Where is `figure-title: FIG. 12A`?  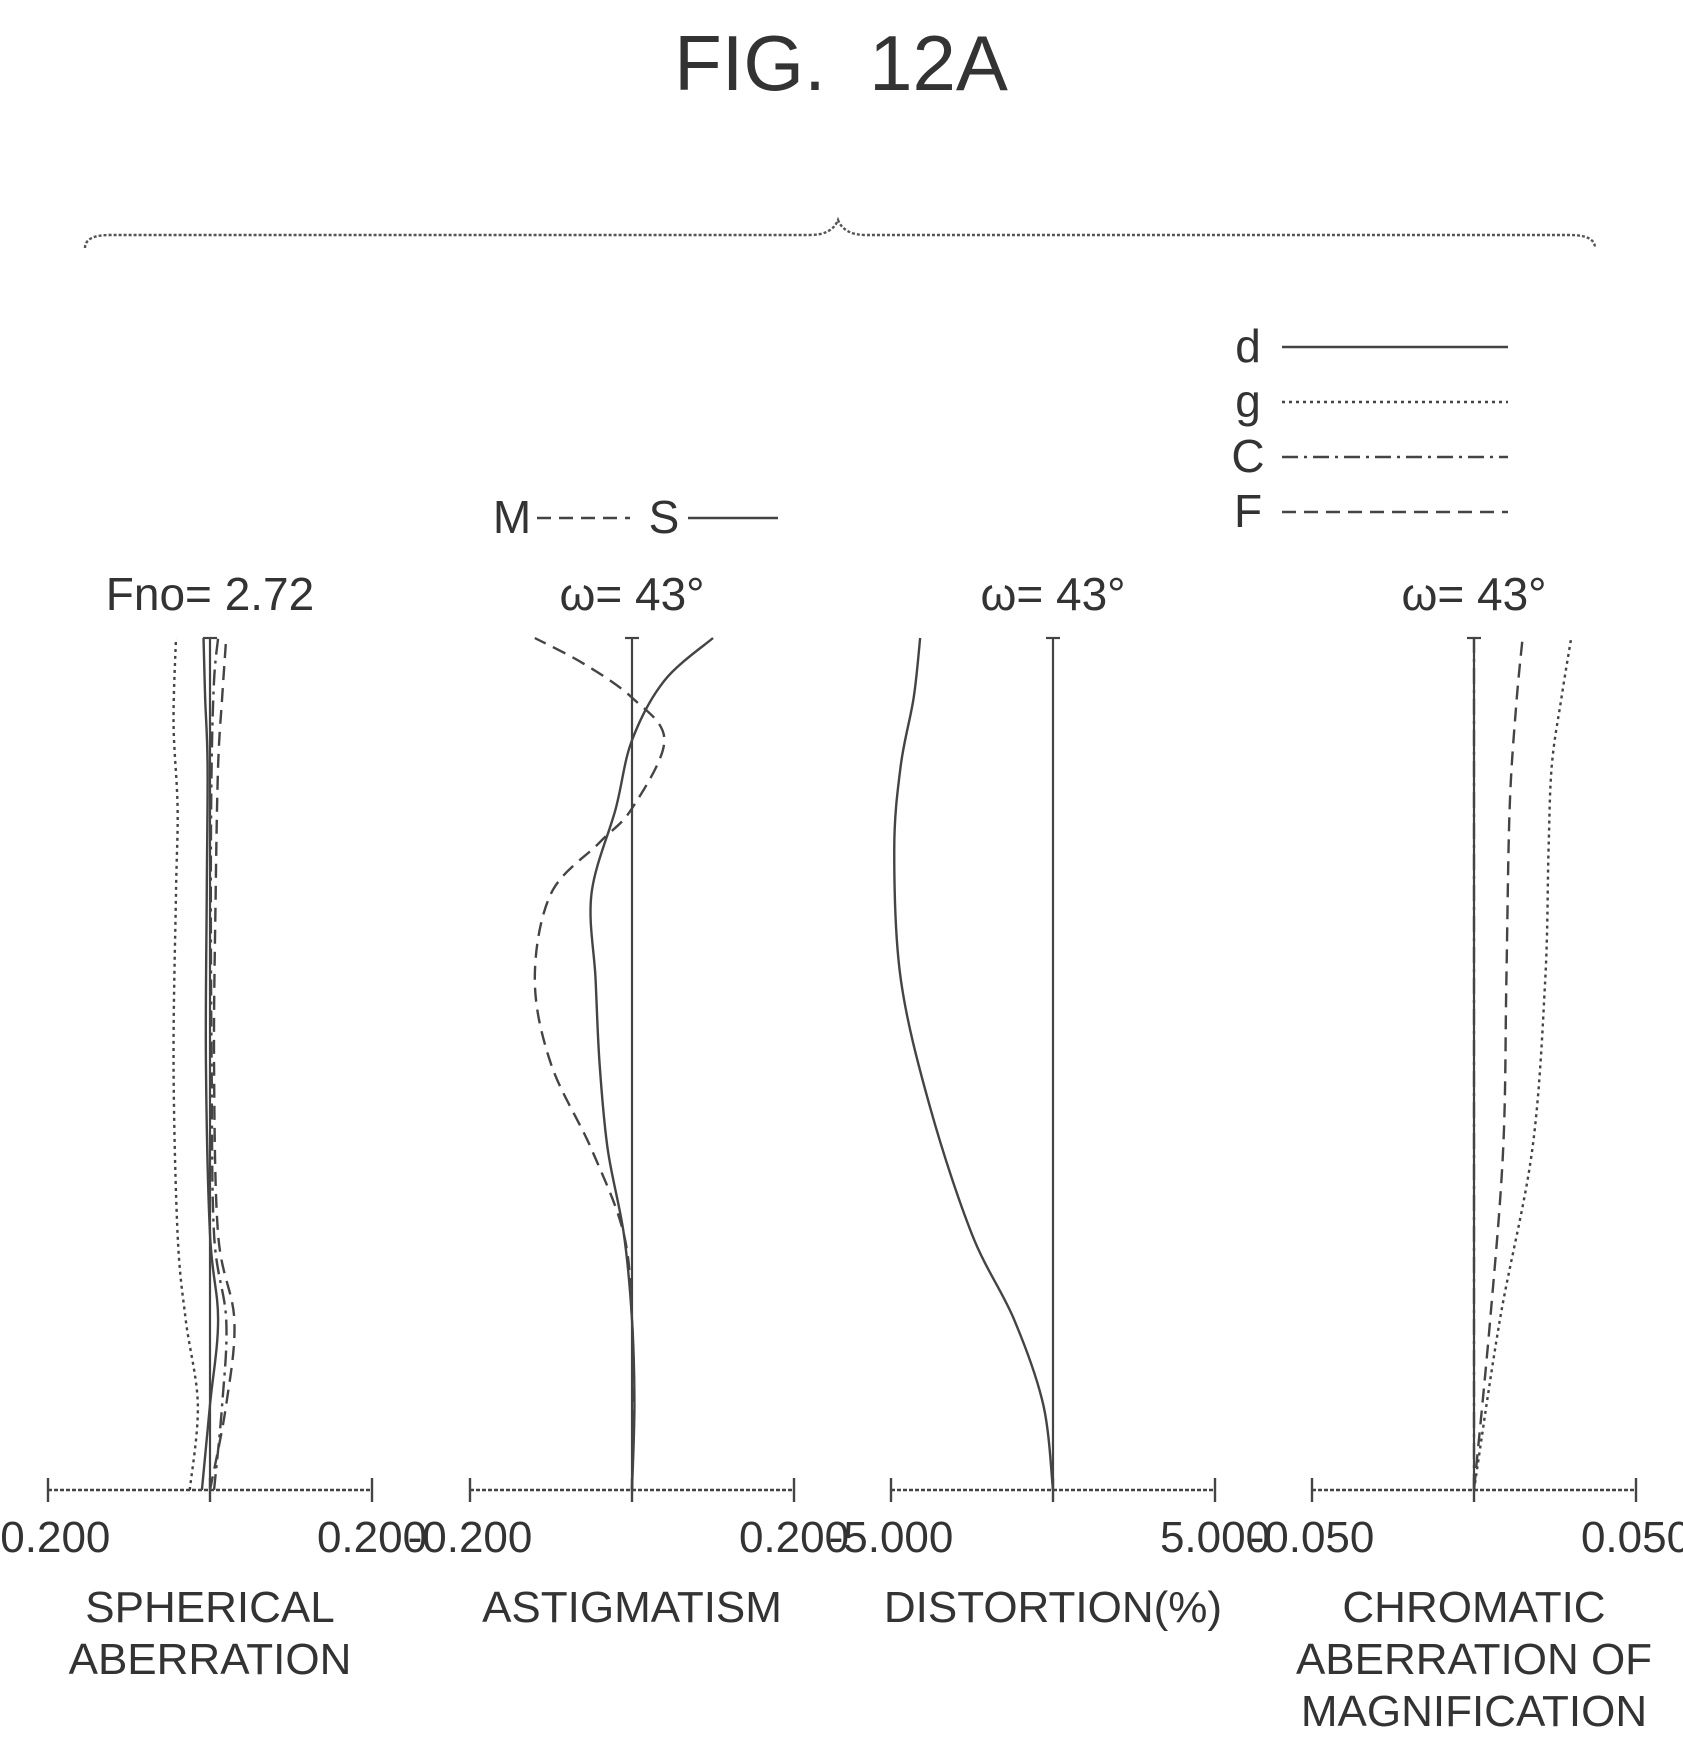
figure-title: FIG. 12A is located at coordinates (841, 63).